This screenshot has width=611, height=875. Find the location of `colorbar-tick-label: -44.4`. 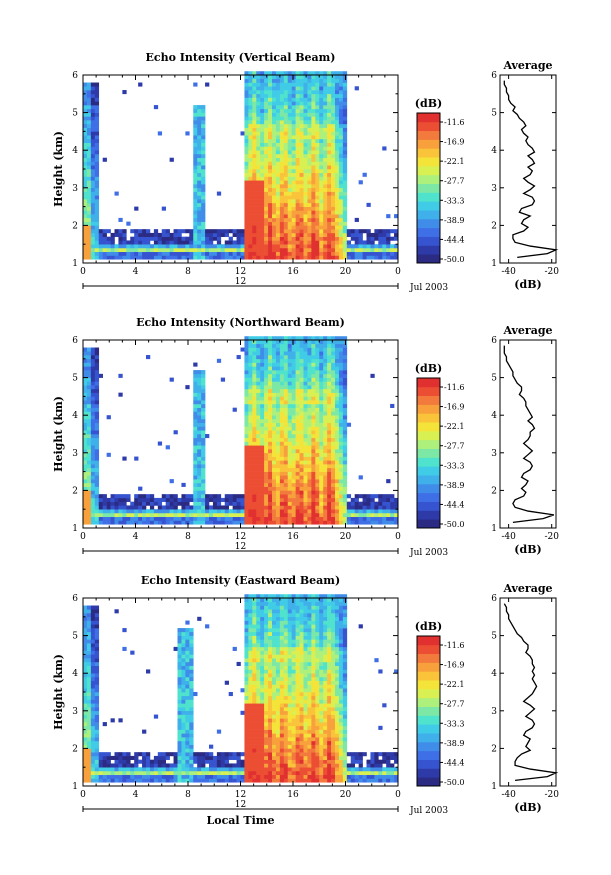

colorbar-tick-label: -44.4 is located at coordinates (454, 239).